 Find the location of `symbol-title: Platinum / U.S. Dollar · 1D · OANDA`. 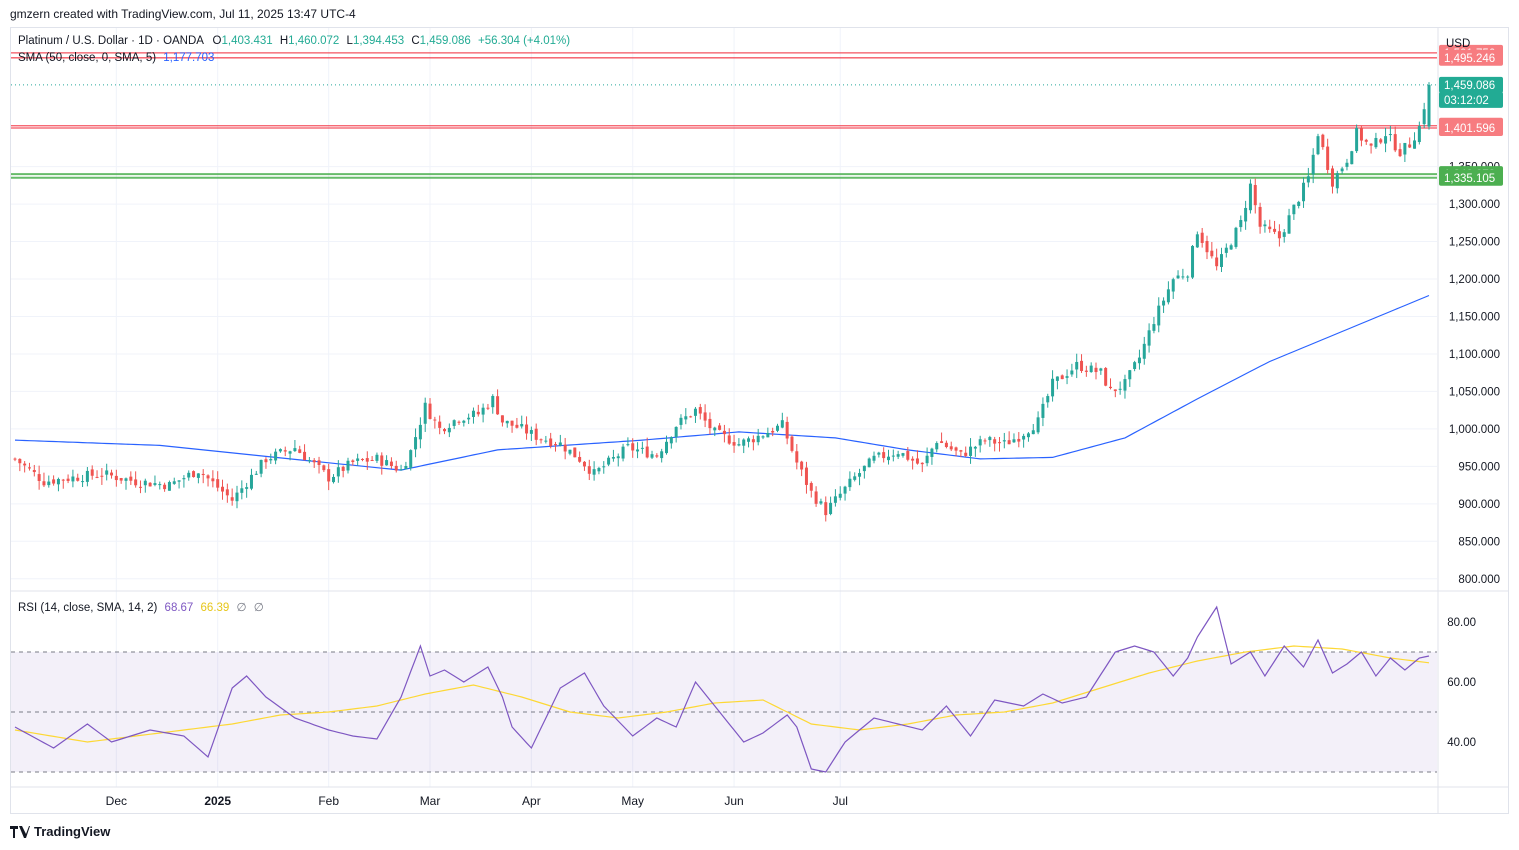

symbol-title: Platinum / U.S. Dollar · 1D · OANDA is located at coordinates (111, 41).